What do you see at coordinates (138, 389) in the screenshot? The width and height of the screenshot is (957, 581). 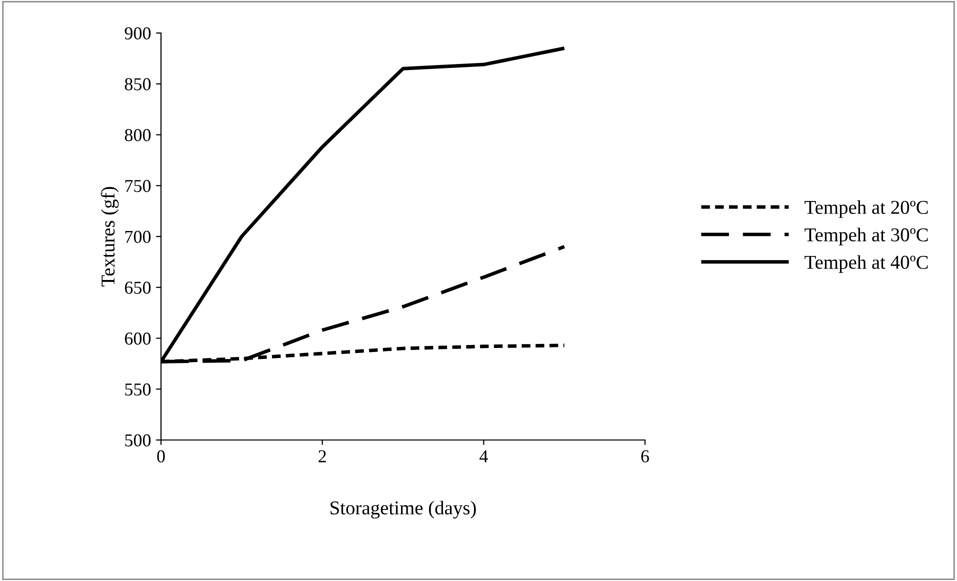 I see `y-tick-label: 550` at bounding box center [138, 389].